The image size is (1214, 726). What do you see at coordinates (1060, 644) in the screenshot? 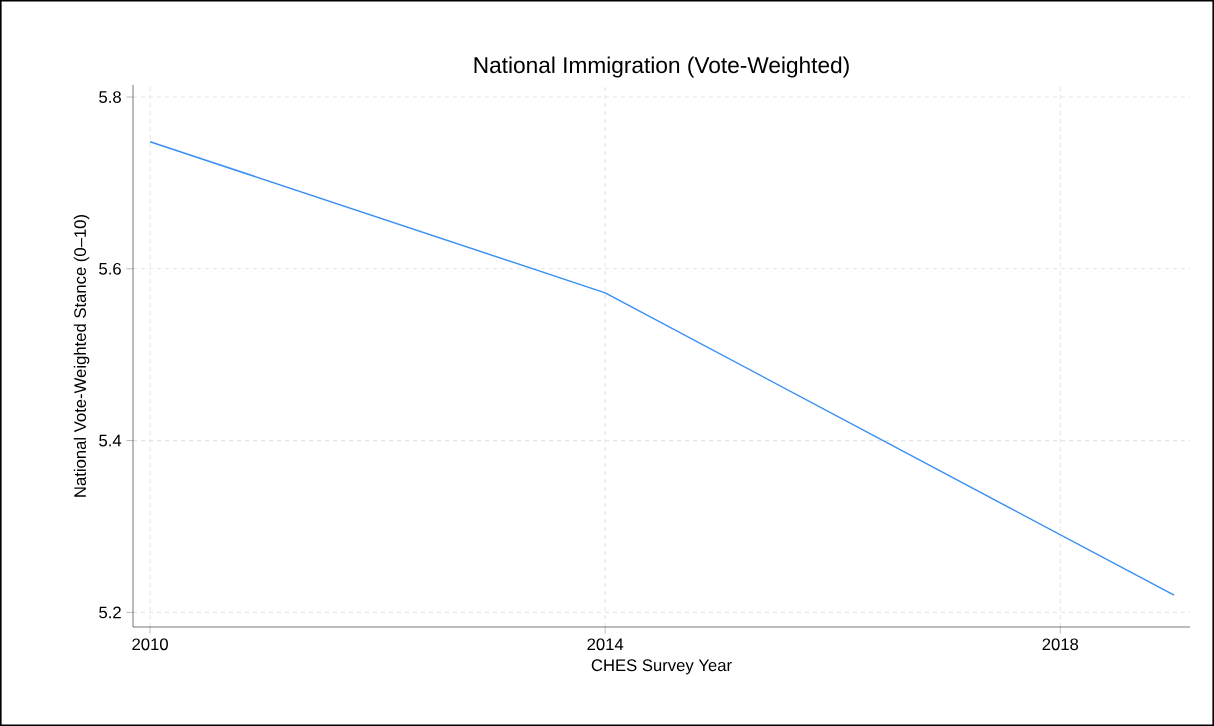
I see `x-tick-label: 2018` at bounding box center [1060, 644].